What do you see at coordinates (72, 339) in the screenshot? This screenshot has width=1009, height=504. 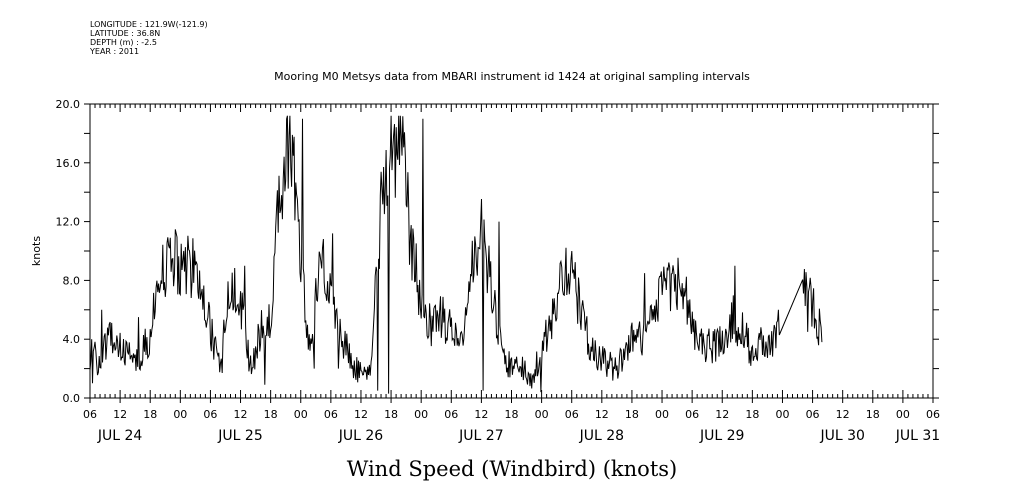 I see `y-tick-label: 4.0` at bounding box center [72, 339].